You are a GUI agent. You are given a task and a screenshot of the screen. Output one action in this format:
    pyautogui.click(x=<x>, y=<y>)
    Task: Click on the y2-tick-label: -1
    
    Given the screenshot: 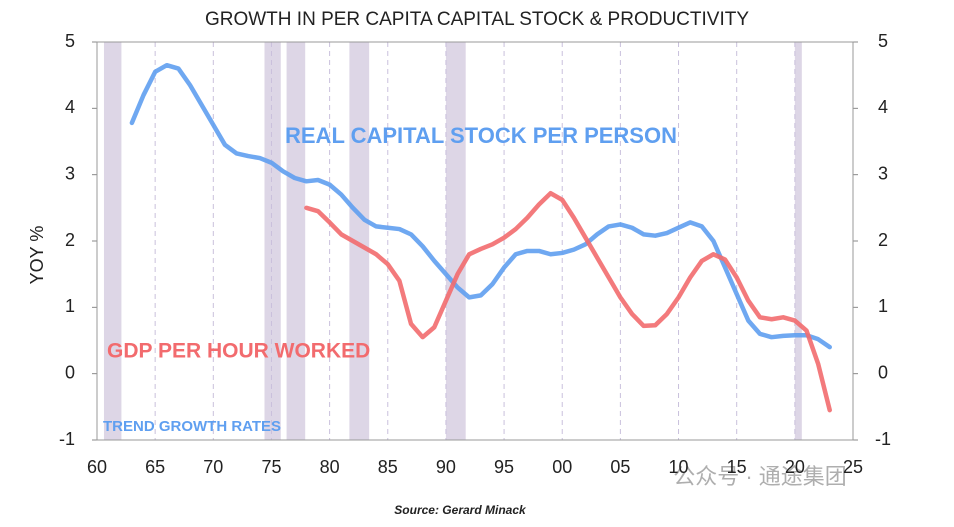 What is the action you would take?
    pyautogui.click(x=883, y=439)
    